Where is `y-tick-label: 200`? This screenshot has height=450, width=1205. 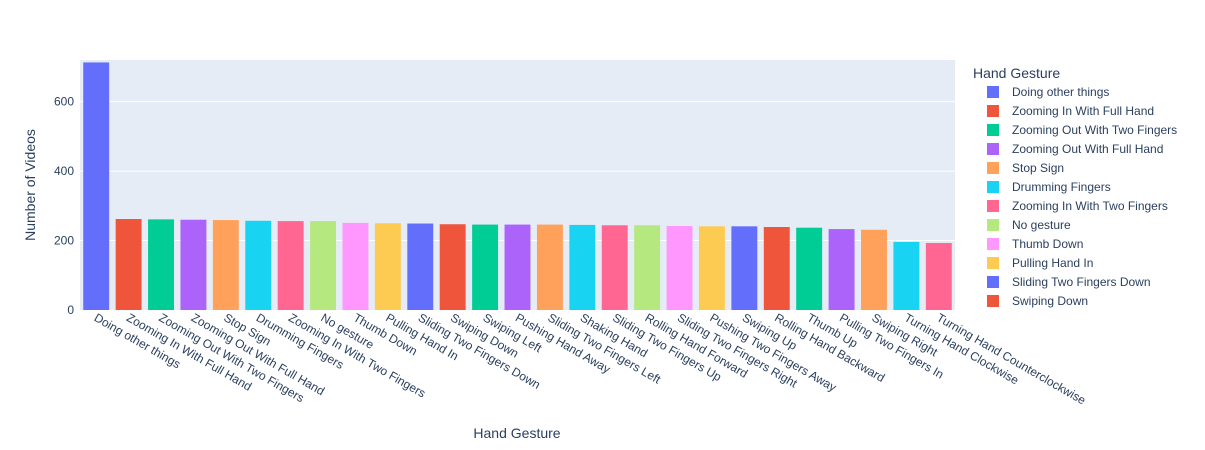 y-tick-label: 200 is located at coordinates (64, 241).